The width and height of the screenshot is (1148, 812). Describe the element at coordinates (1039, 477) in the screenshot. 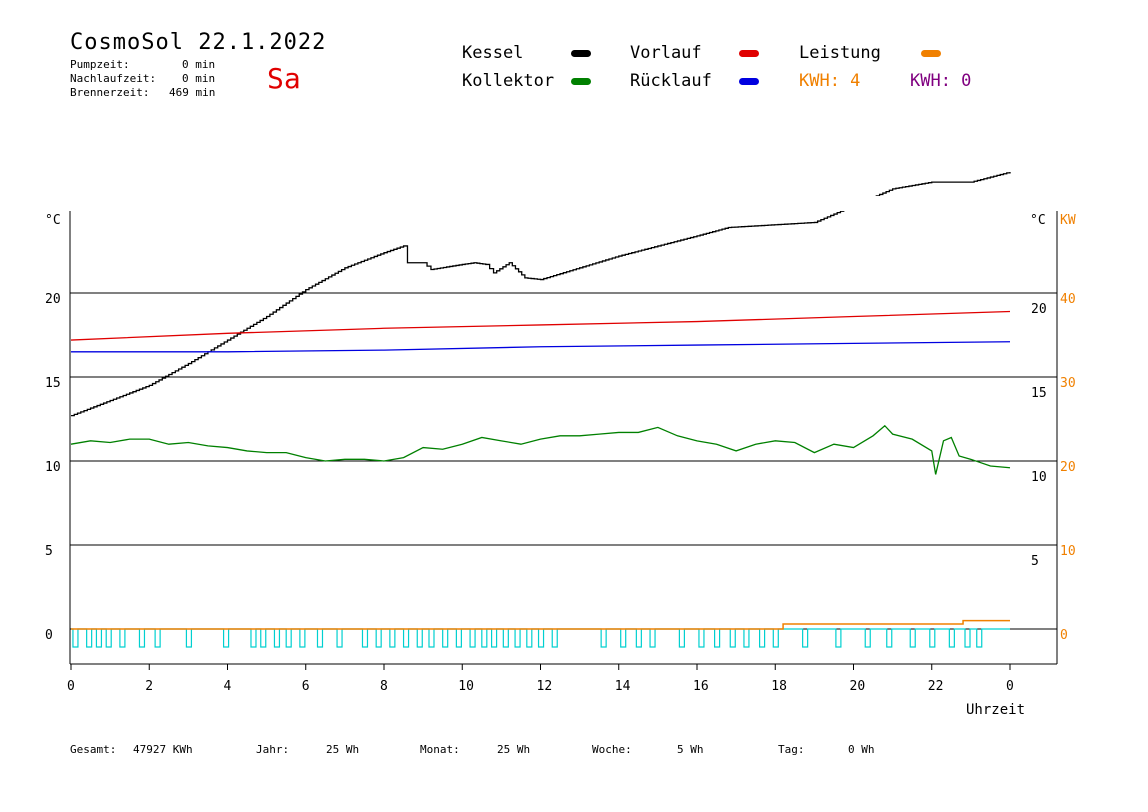

I see `y-right-tick-label: 10` at that location.